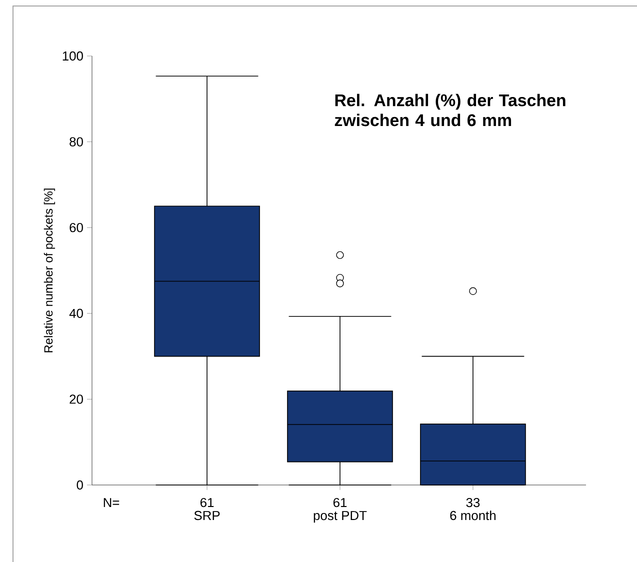 This screenshot has height=562, width=637. I want to click on text: Rel. Anzahl (%) der Taschen zwischen 4 und 6 mm, so click(450, 110).